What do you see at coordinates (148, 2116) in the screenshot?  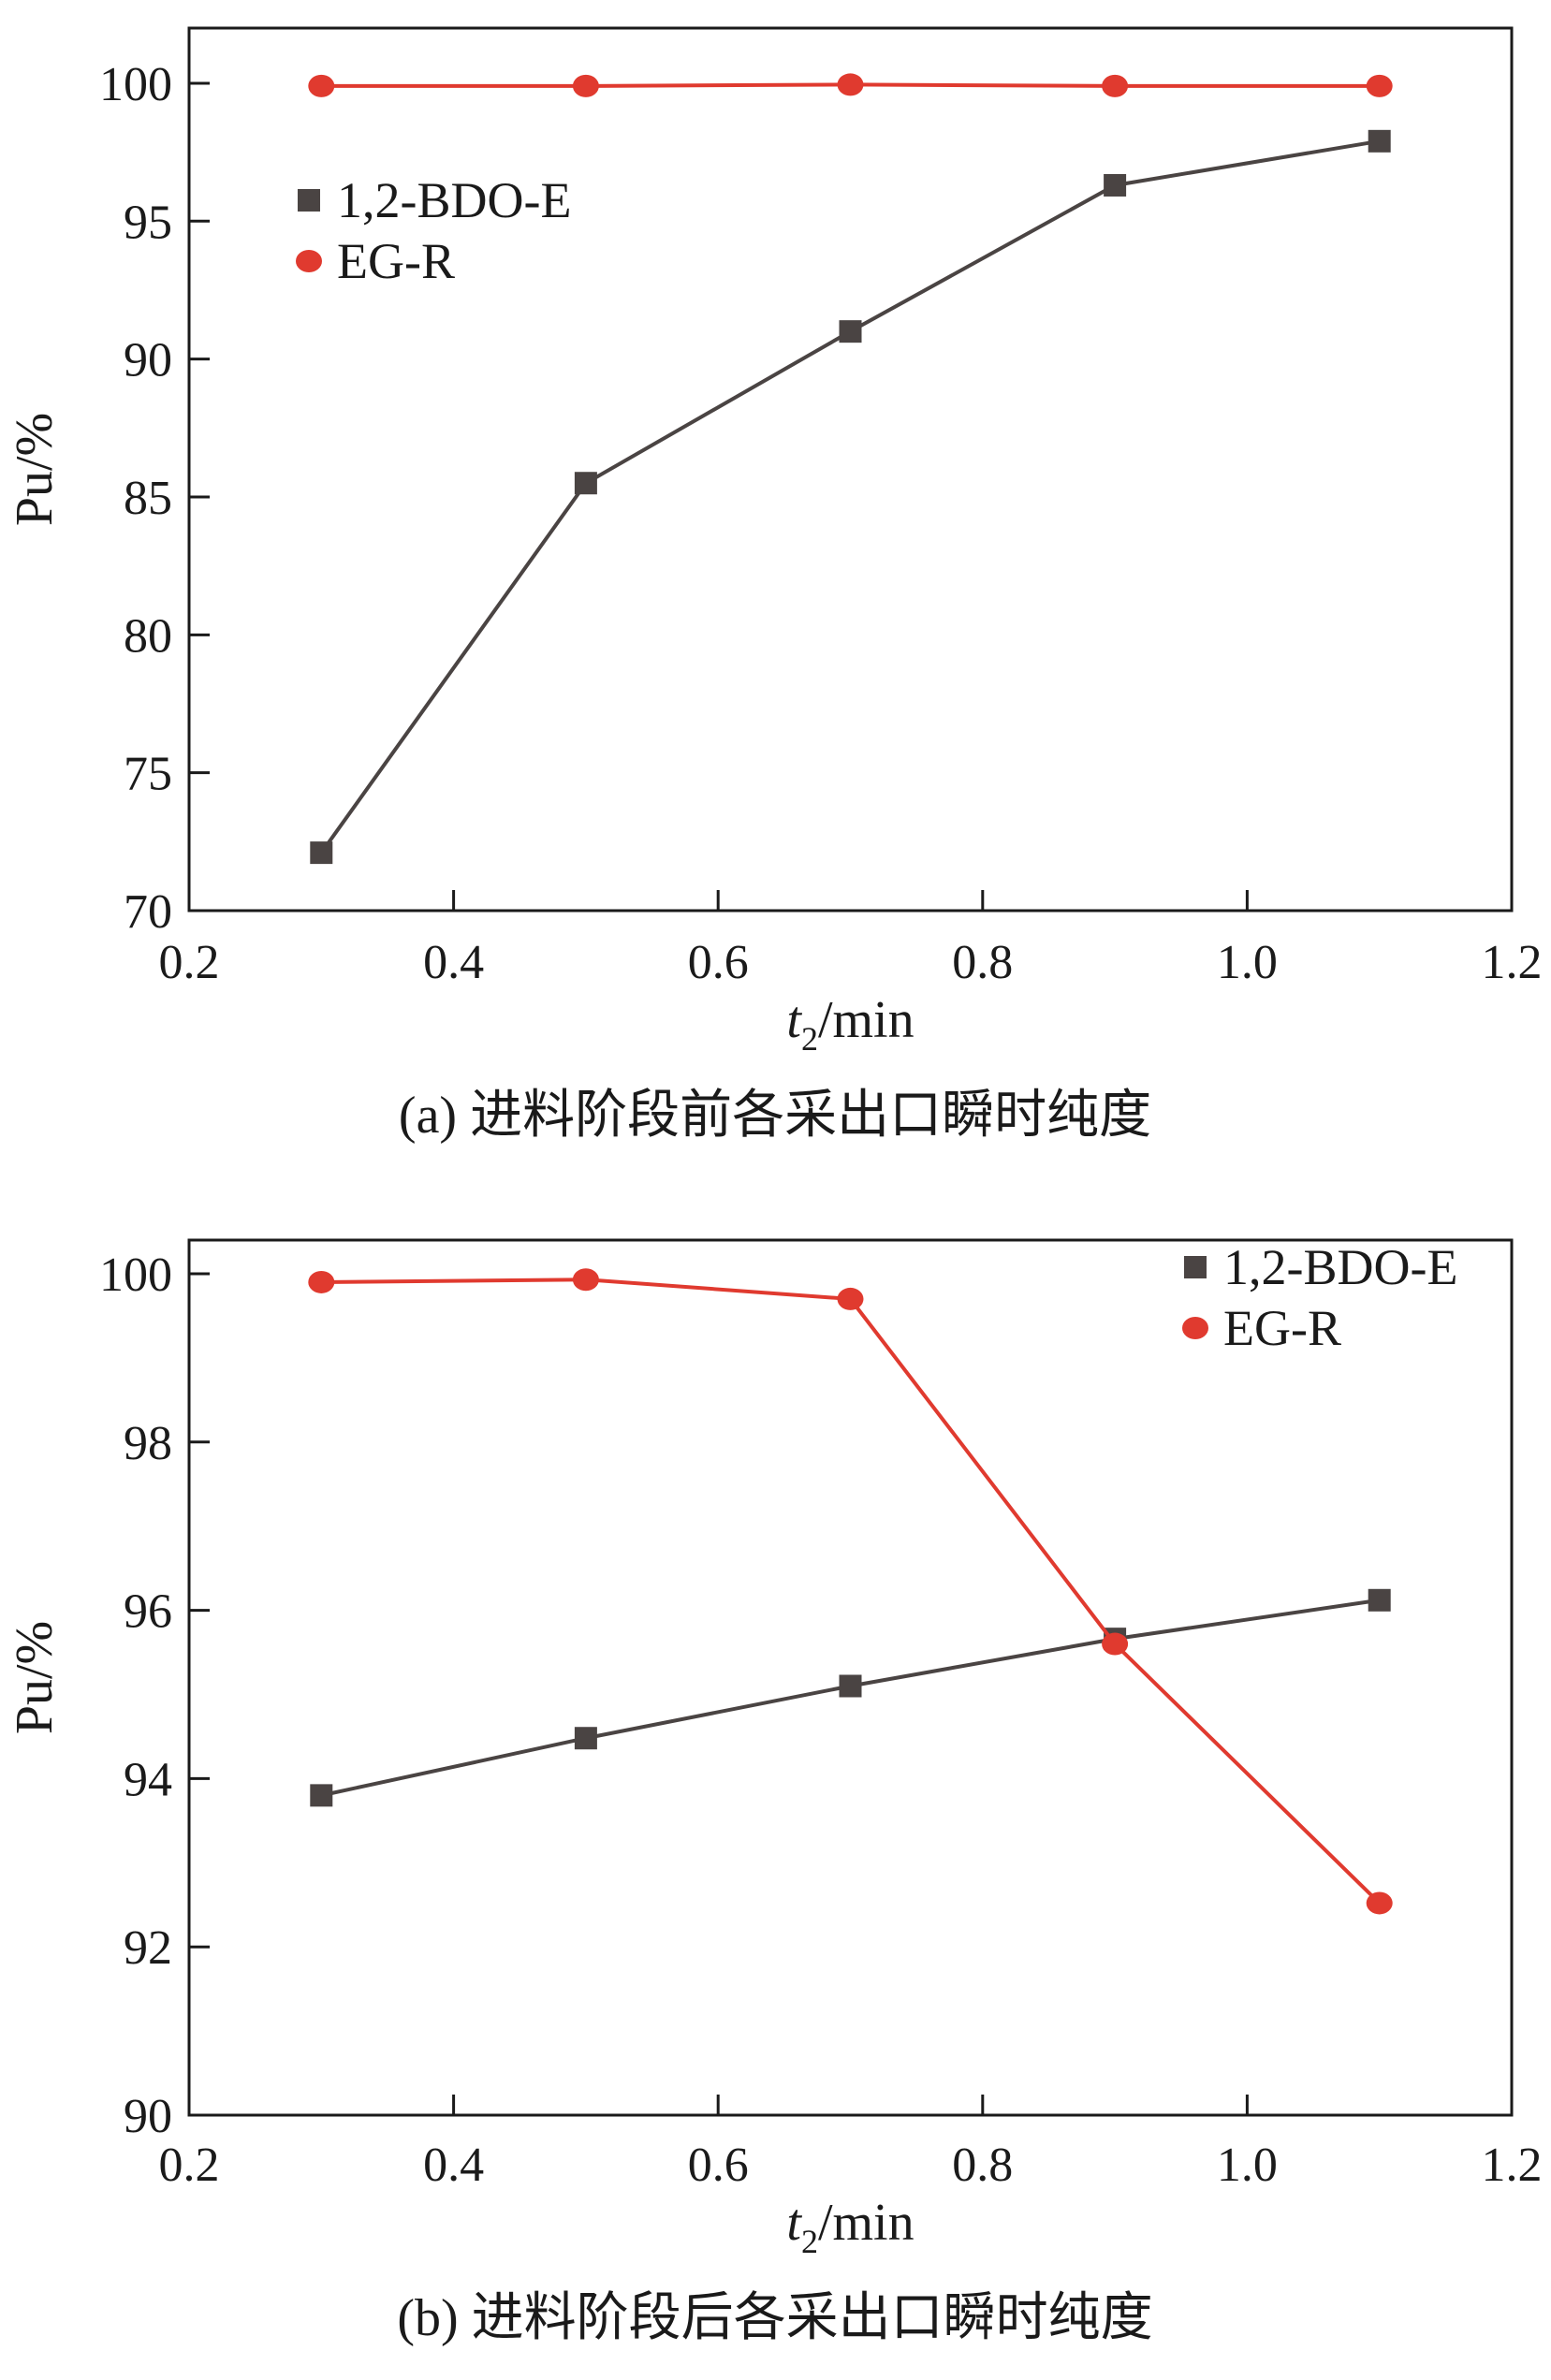 I see `chart-b-y-tick-label: 90` at bounding box center [148, 2116].